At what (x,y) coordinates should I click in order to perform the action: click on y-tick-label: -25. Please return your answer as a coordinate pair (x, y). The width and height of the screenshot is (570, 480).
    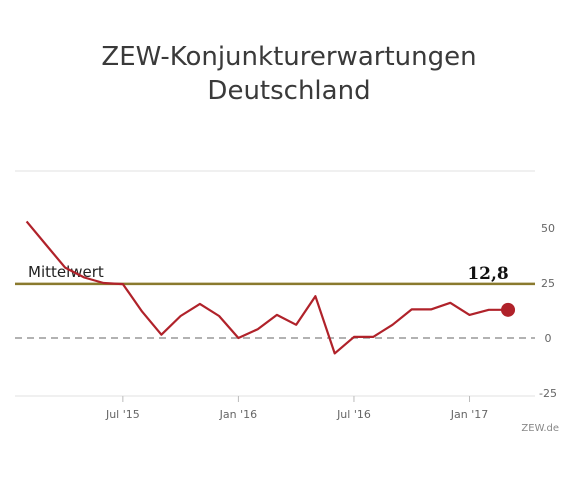
    Looking at the image, I should click on (548, 393).